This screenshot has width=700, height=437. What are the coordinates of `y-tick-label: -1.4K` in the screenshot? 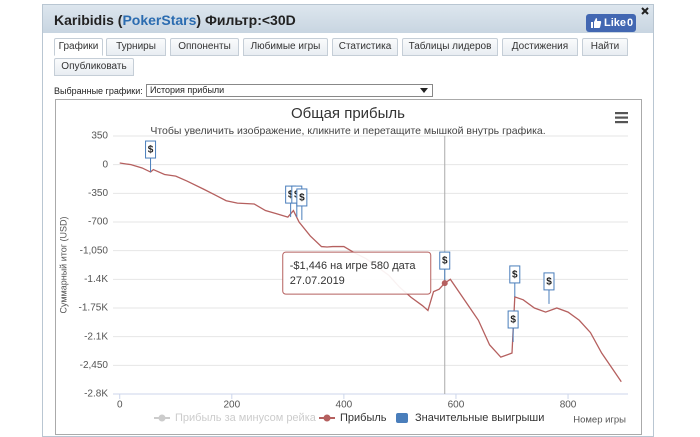 It's located at (96, 279).